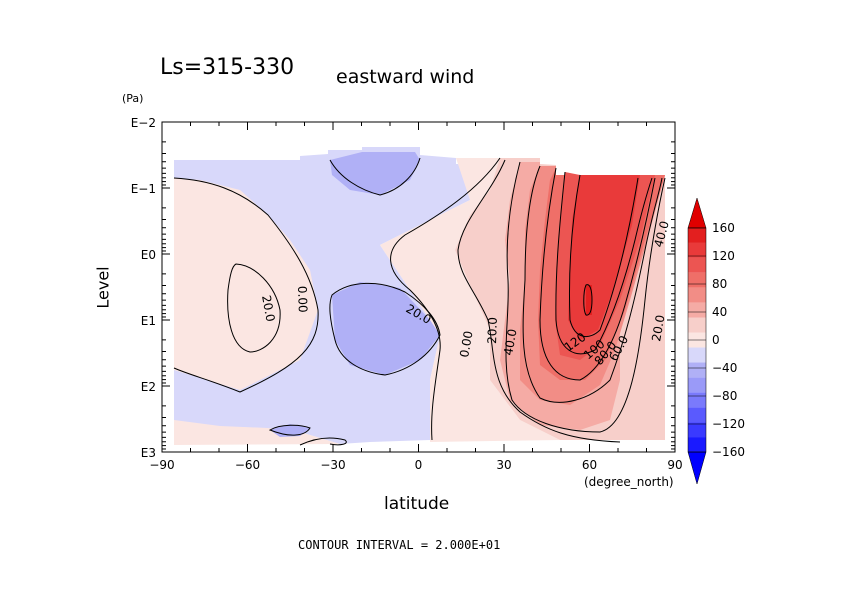  Describe the element at coordinates (724, 368) in the screenshot. I see `colorbar-label: −40` at that location.